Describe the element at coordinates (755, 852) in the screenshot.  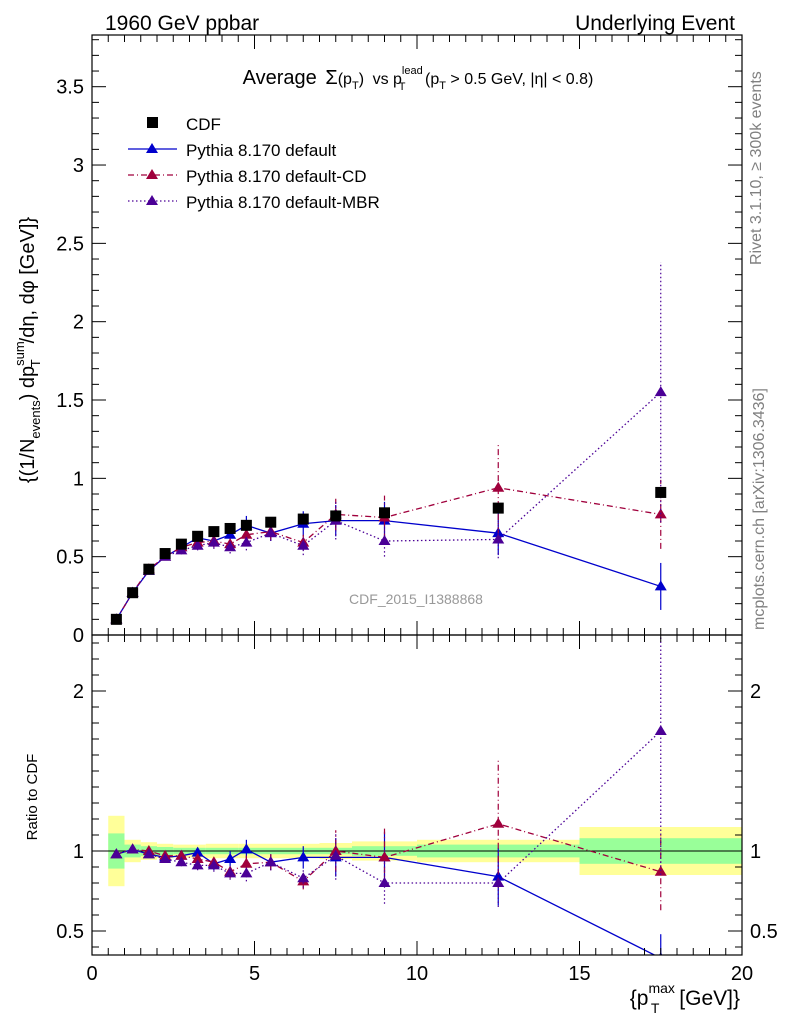
I see `ratio-y-tick-label-right: 1` at that location.